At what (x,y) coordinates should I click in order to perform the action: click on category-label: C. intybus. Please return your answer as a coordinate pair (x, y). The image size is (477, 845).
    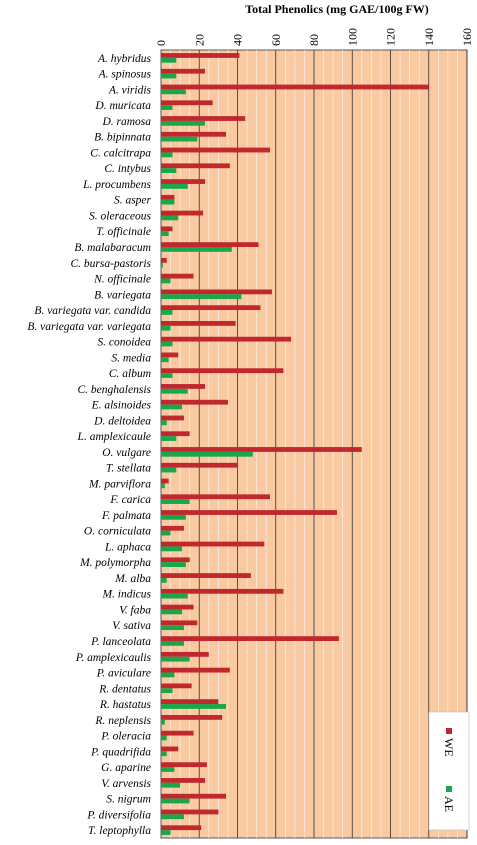
    Looking at the image, I should click on (127, 169).